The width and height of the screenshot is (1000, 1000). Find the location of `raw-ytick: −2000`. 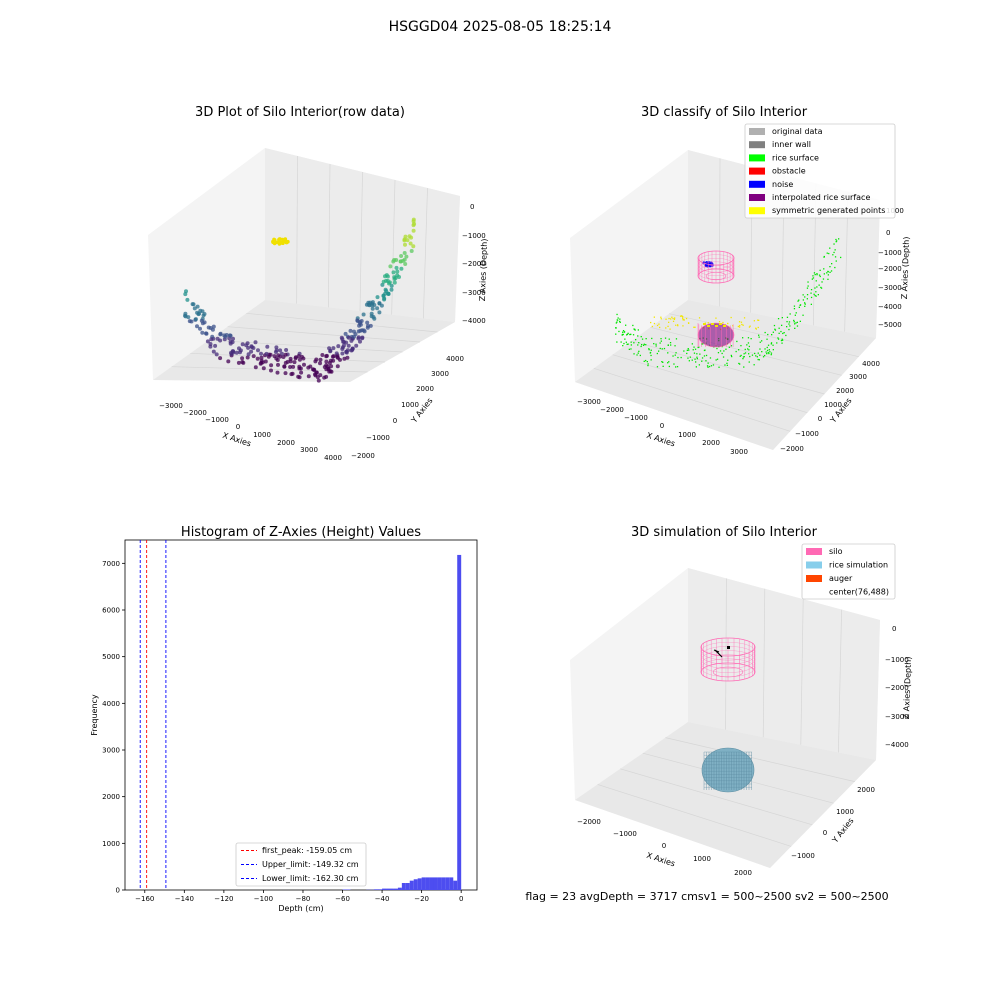

raw-ytick: −2000 is located at coordinates (363, 456).